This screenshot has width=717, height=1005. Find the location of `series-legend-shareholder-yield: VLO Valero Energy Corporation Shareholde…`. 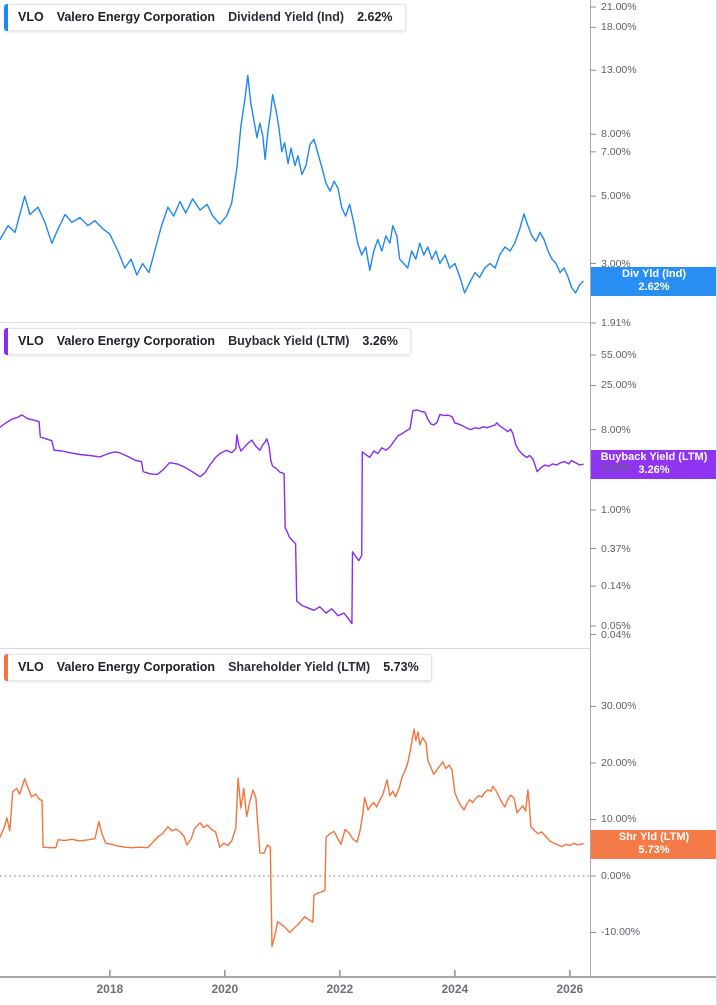

series-legend-shareholder-yield: VLO Valero Energy Corporation Shareholde… is located at coordinates (218, 667).